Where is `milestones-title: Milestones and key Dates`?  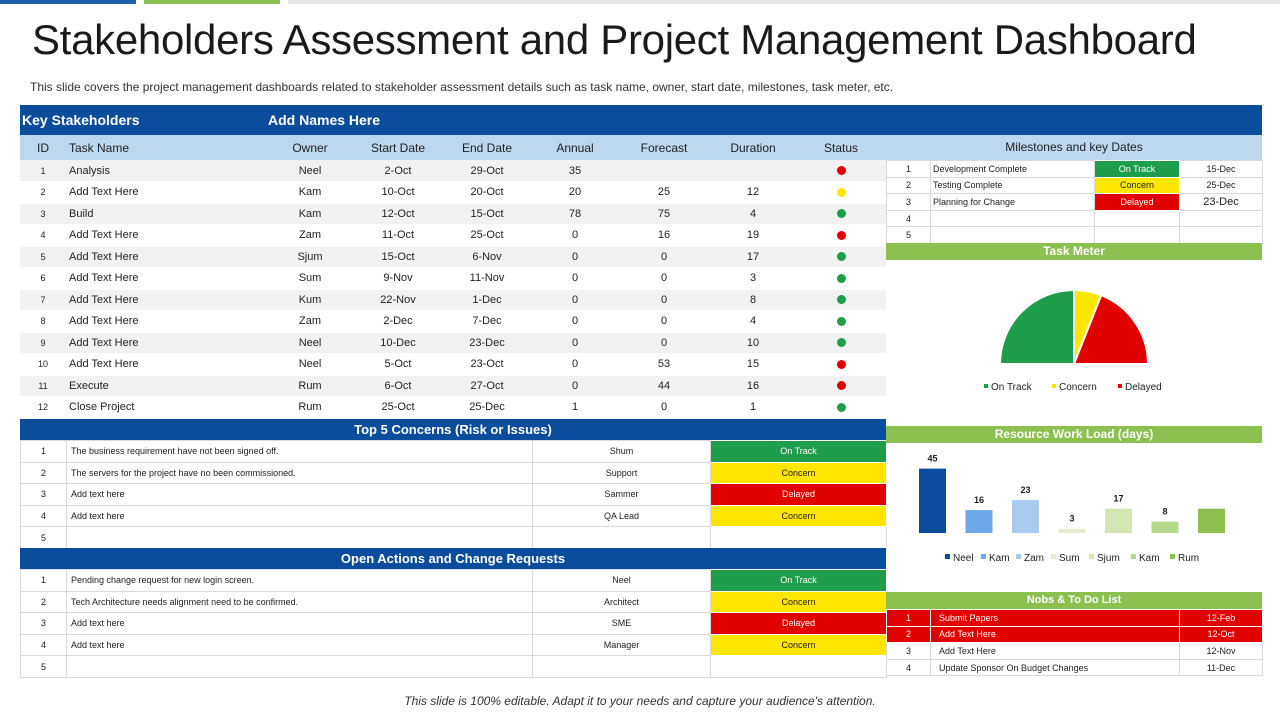
milestones-title: Milestones and key Dates is located at coordinates (1074, 147).